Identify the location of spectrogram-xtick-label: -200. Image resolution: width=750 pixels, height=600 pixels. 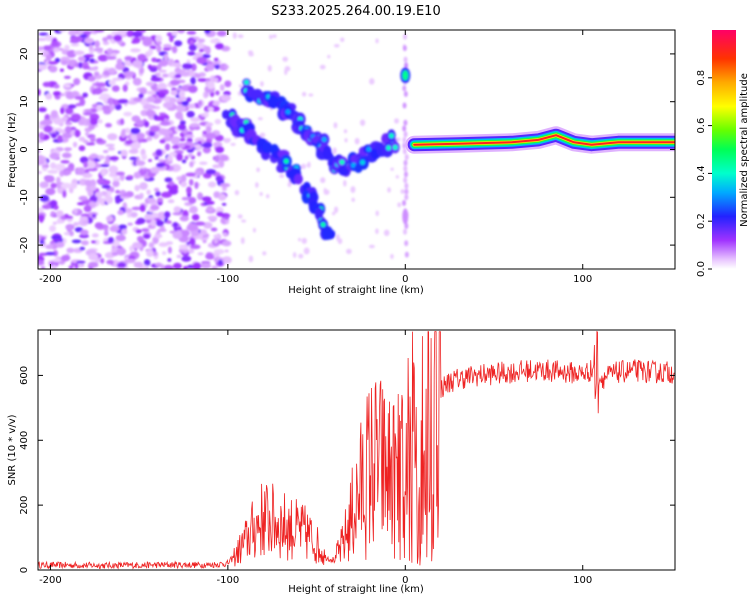
(50, 279).